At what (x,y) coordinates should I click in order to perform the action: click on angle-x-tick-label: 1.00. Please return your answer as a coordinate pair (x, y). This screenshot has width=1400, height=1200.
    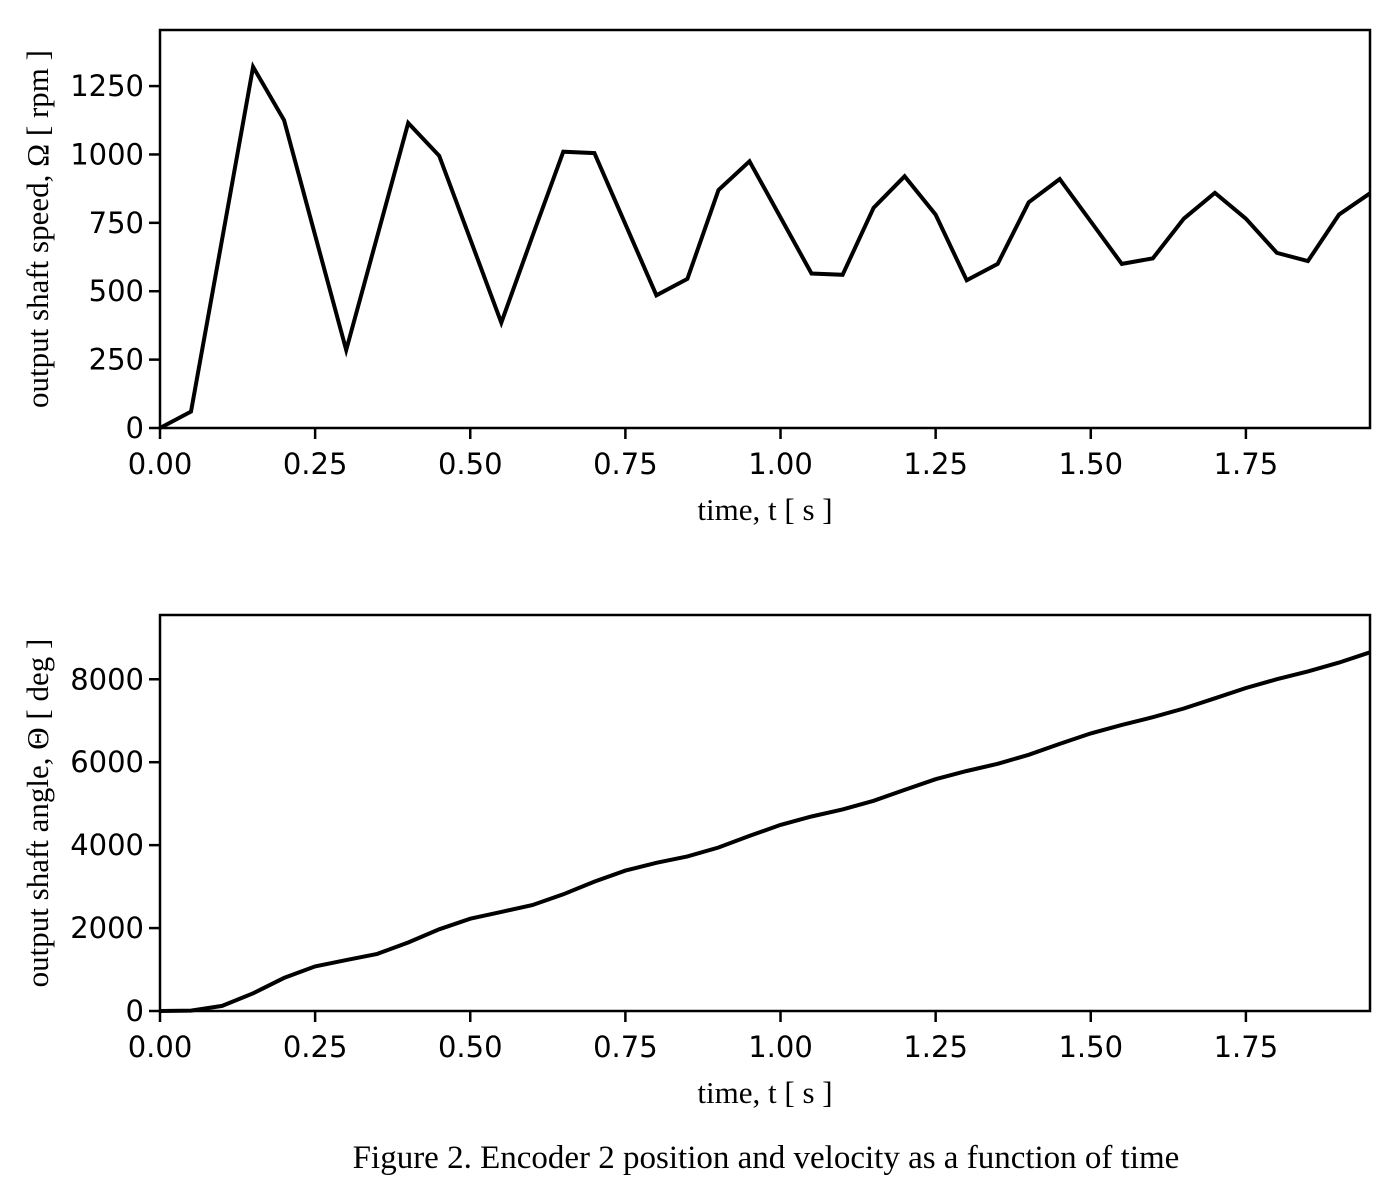
    Looking at the image, I should click on (780, 1047).